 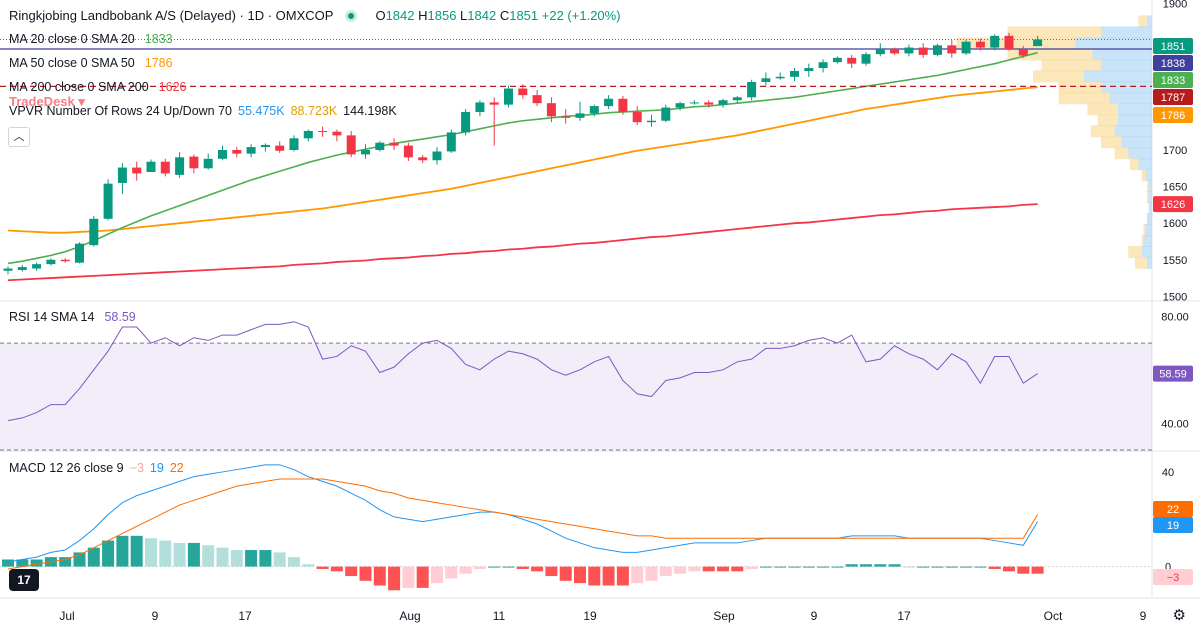 I want to click on collapse-legend-button: ︿, so click(x=19, y=137).